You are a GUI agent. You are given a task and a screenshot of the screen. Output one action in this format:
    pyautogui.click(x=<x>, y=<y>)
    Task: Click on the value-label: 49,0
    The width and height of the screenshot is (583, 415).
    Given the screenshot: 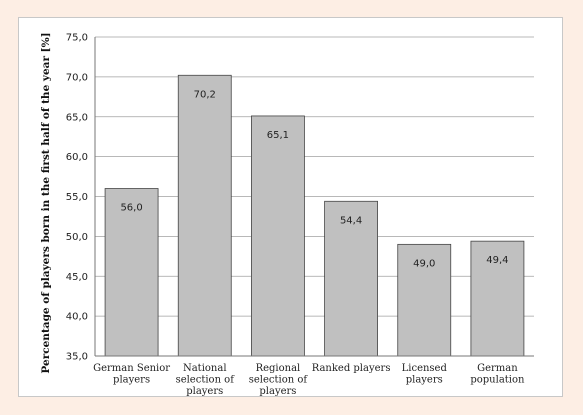 What is the action you would take?
    pyautogui.click(x=424, y=263)
    